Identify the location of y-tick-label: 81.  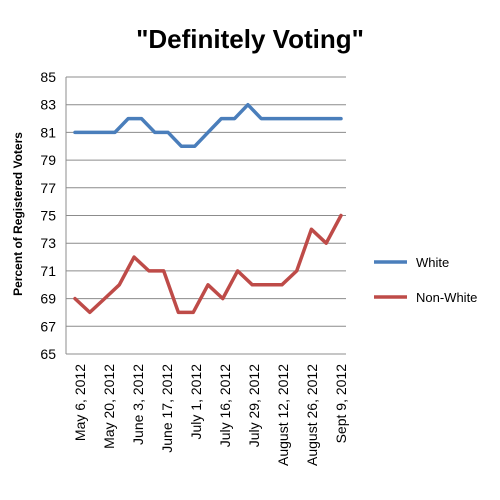
(48, 132).